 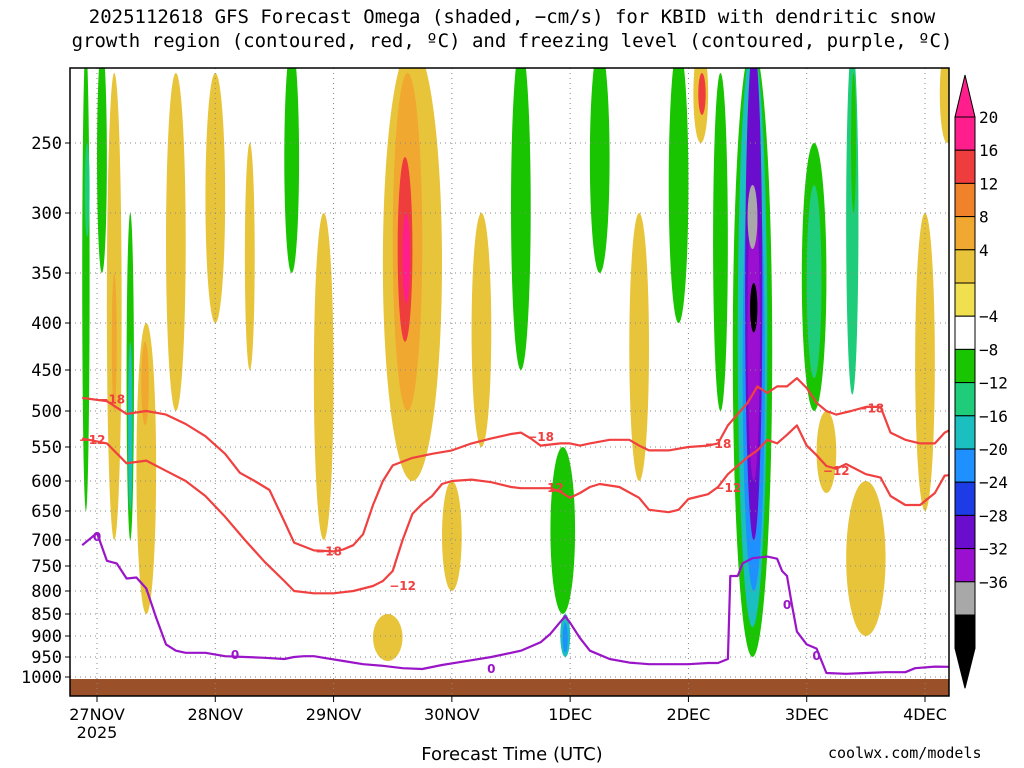 I want to click on xtick-label-30NOV: 30NOV, so click(x=452, y=714).